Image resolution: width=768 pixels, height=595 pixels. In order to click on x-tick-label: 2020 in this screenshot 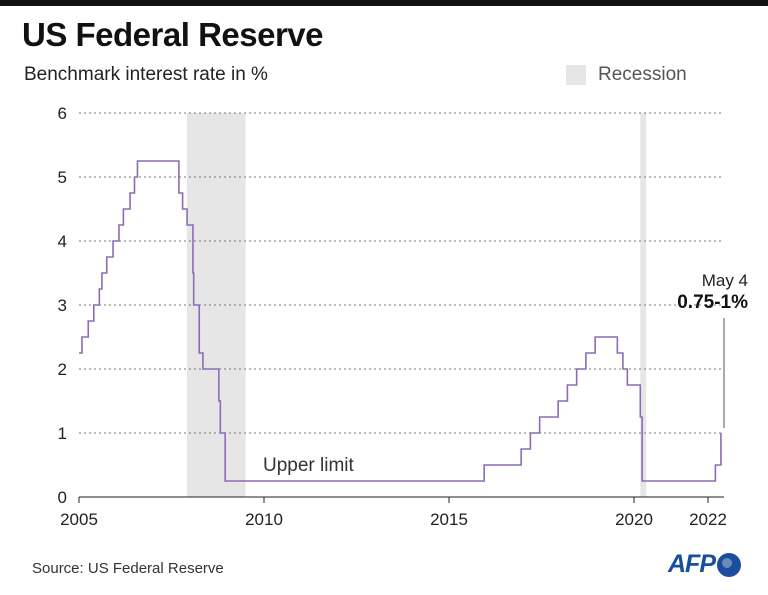, I will do `click(634, 519)`.